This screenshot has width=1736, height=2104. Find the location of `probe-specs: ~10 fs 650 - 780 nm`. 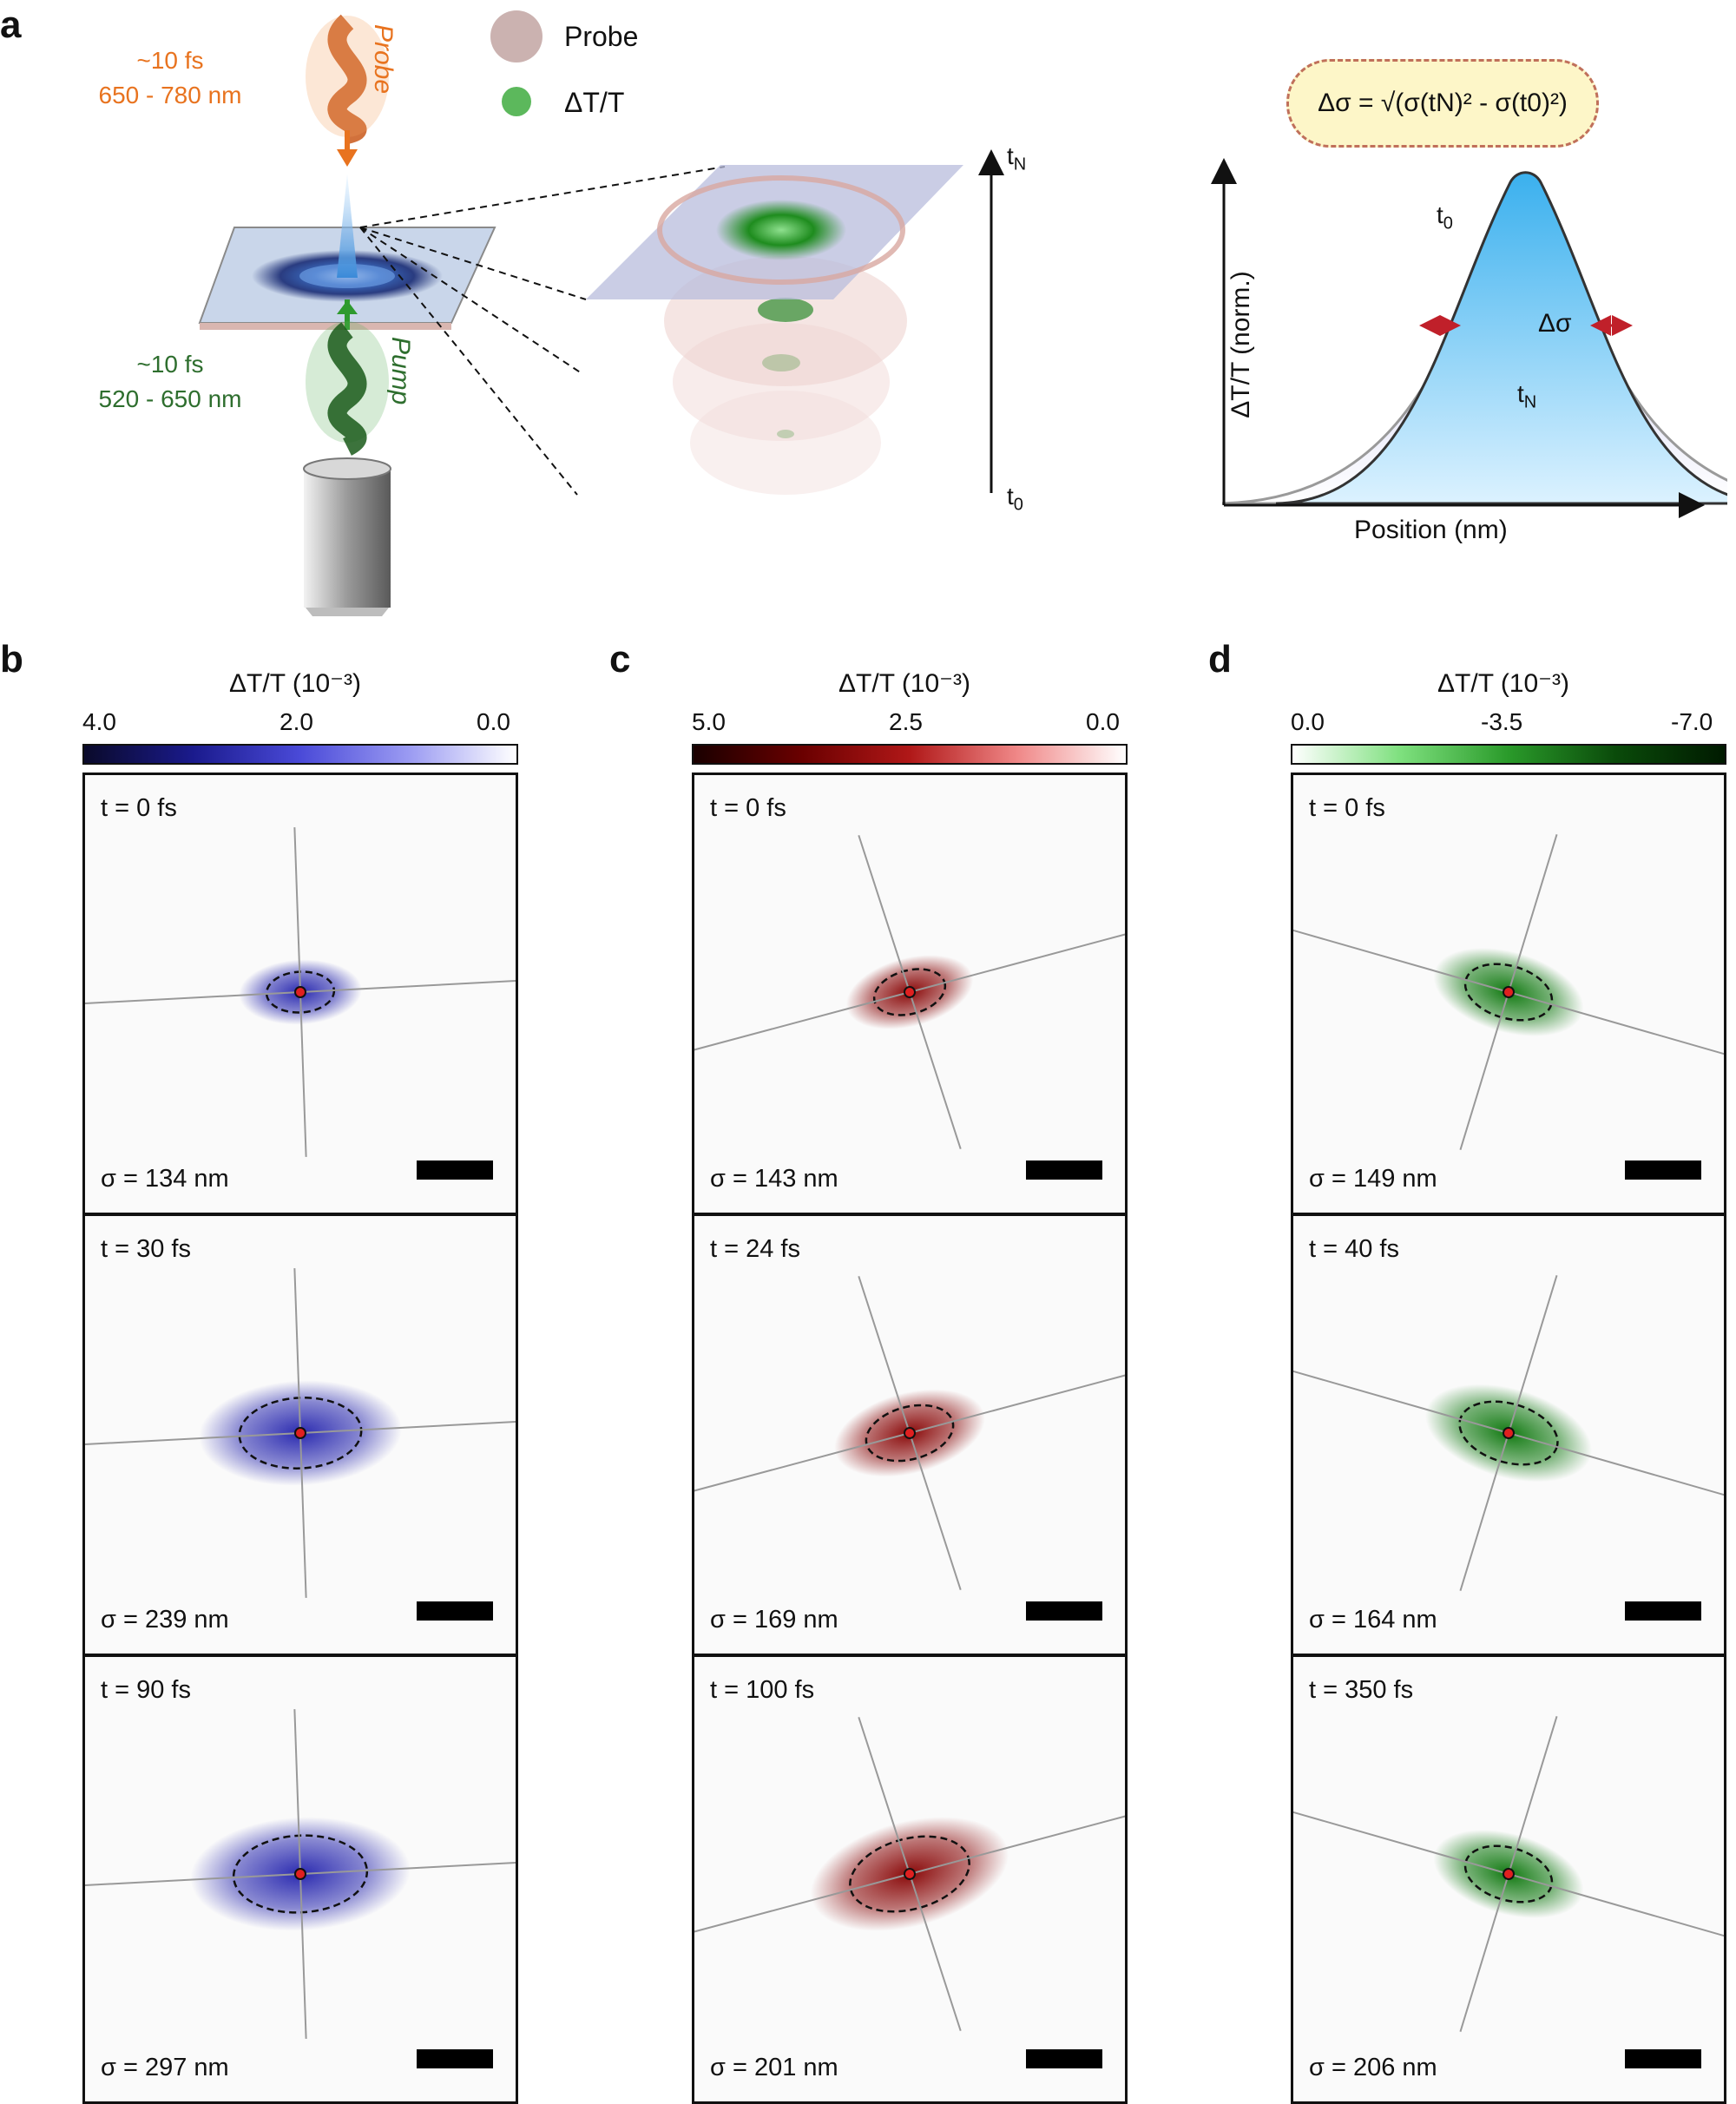

probe-specs: ~10 fs 650 - 780 nm is located at coordinates (170, 78).